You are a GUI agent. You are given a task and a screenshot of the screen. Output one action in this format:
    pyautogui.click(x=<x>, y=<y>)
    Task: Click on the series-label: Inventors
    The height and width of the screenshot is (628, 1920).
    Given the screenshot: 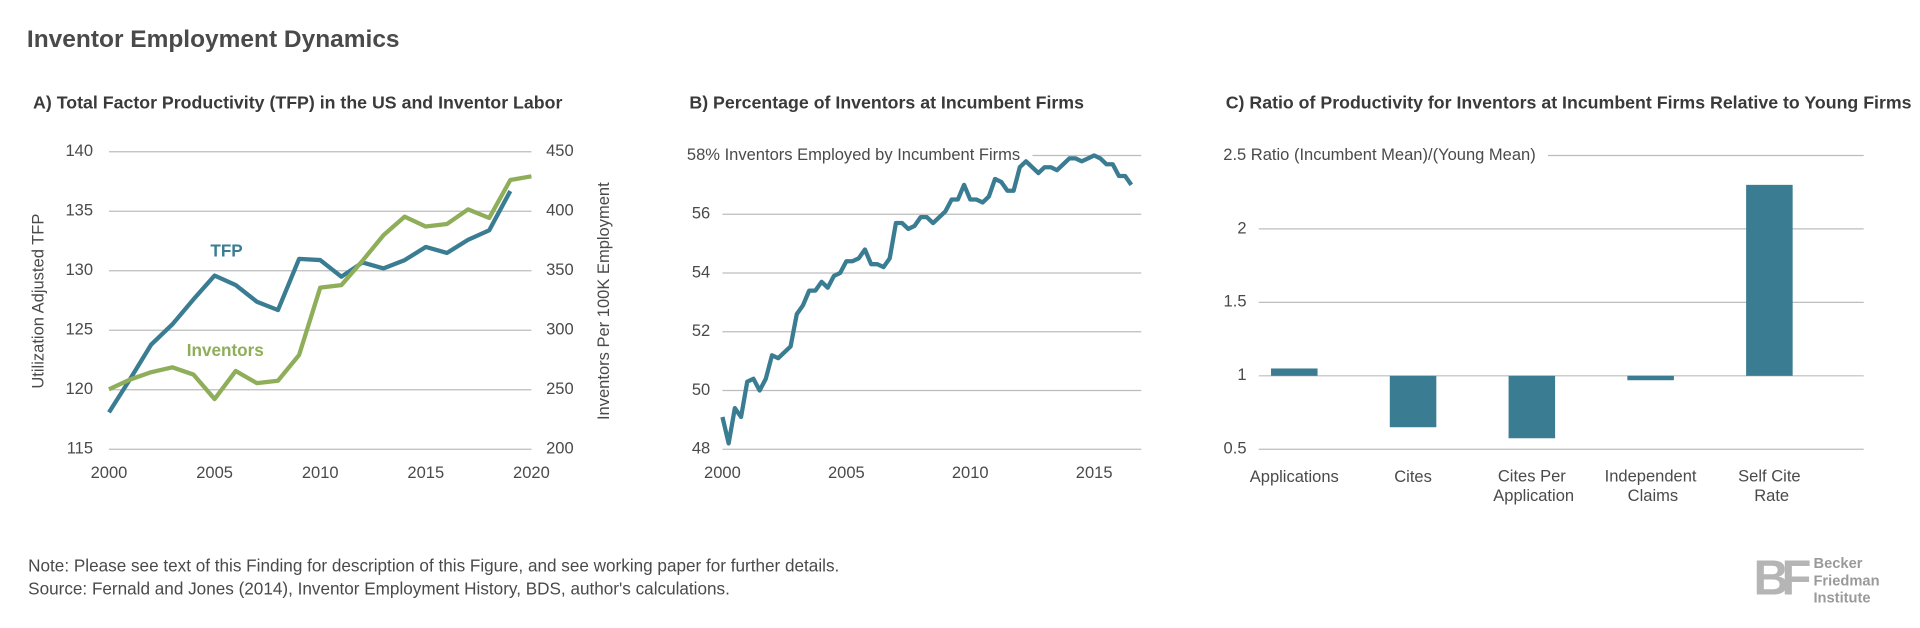 What is the action you would take?
    pyautogui.click(x=225, y=350)
    